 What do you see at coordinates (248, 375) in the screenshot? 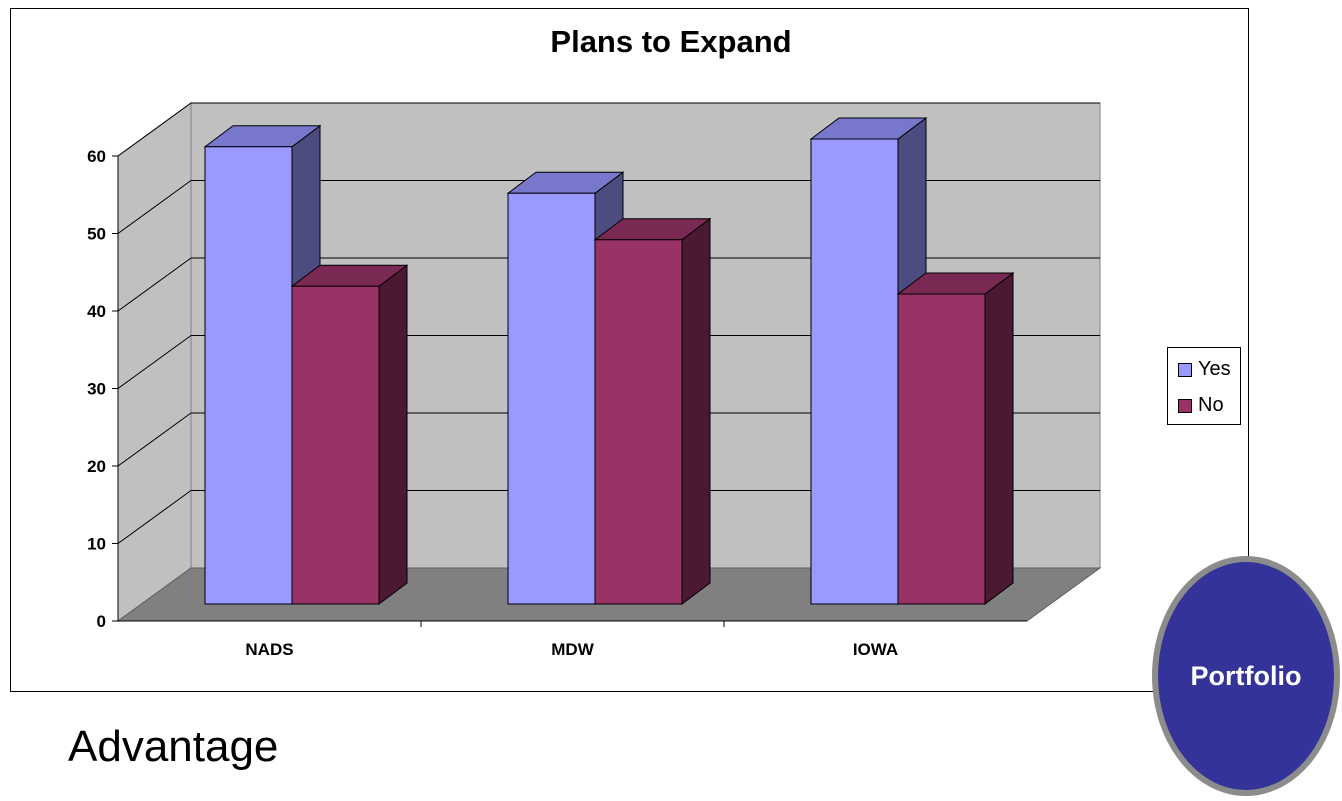
I see `bar-yes-nads` at bounding box center [248, 375].